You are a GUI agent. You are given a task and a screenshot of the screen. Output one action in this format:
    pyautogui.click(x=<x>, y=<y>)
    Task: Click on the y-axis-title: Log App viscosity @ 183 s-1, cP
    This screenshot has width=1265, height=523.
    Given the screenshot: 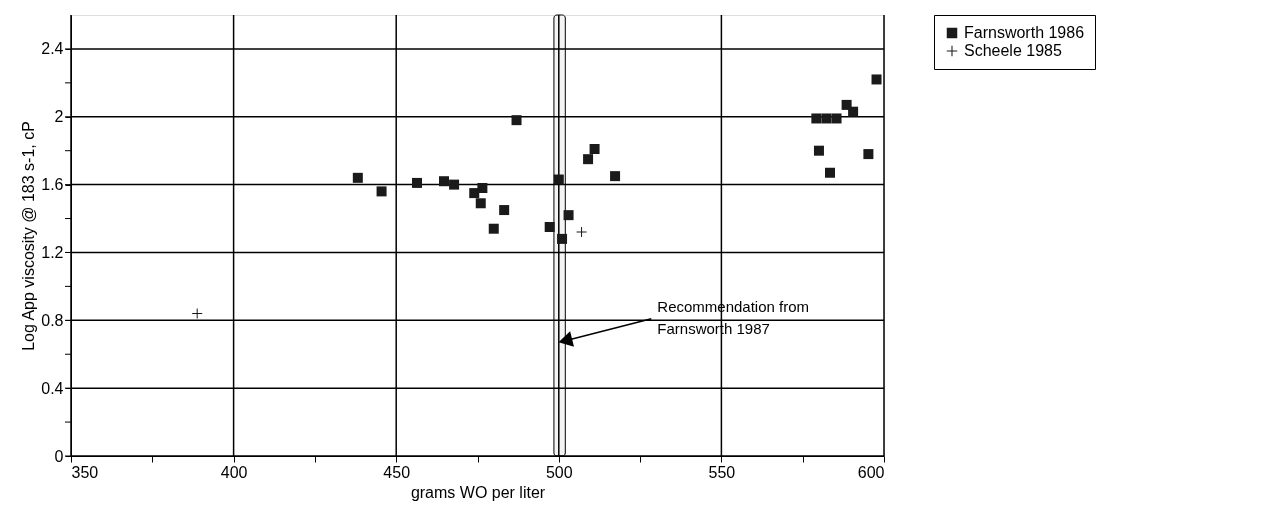 What is the action you would take?
    pyautogui.click(x=29, y=236)
    